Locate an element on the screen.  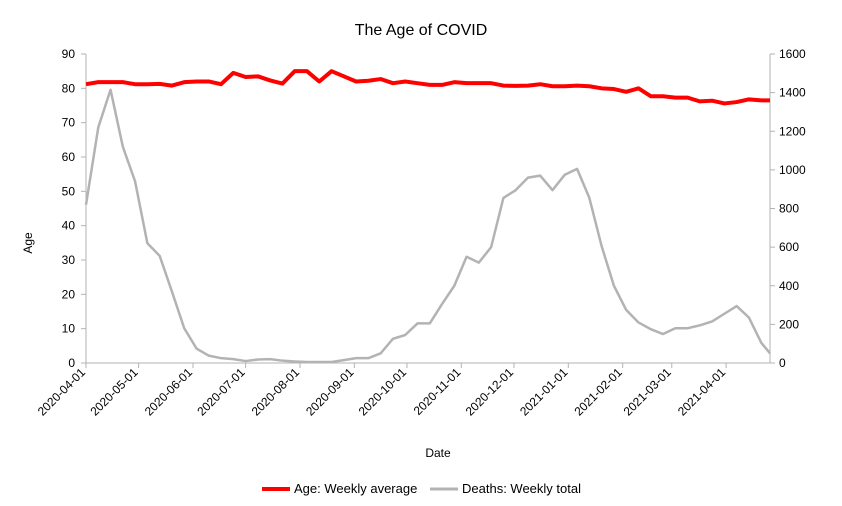
x-tick-label: 2021-01-01 is located at coordinates (544, 392).